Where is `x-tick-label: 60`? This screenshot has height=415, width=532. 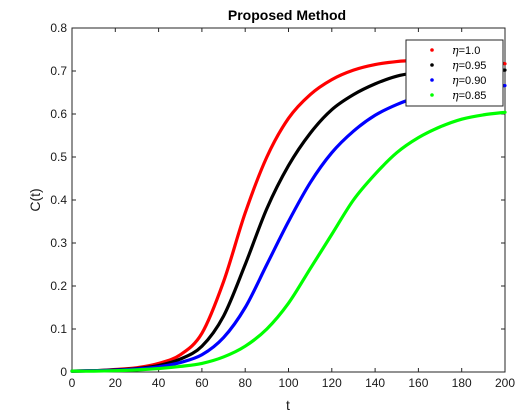
x-tick-label: 60 is located at coordinates (202, 383).